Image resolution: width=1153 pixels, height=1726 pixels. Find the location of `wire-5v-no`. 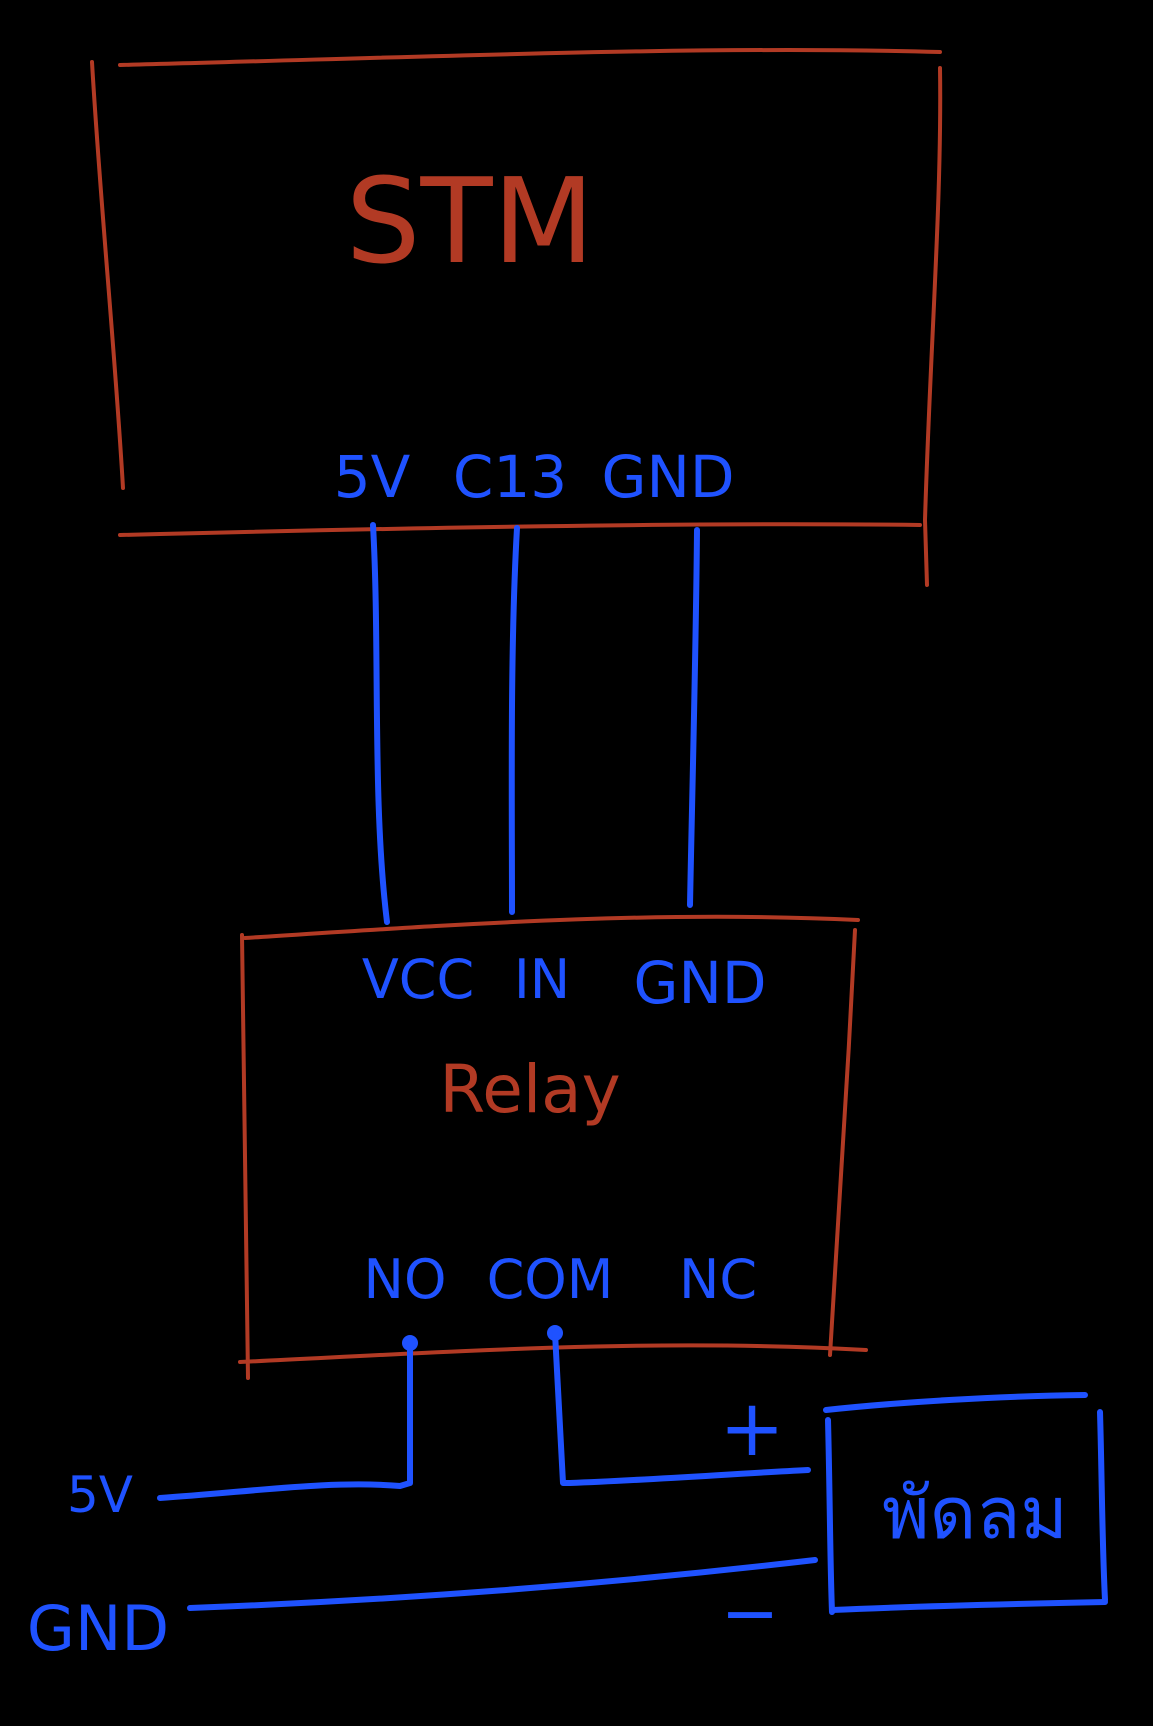

wire-5v-no is located at coordinates (285, 1420).